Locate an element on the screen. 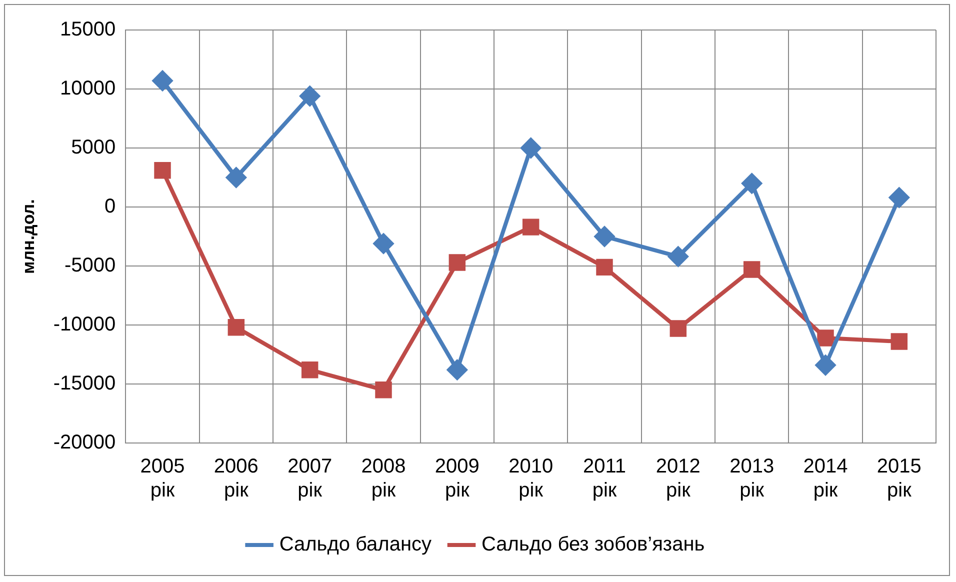 The width and height of the screenshot is (956, 582). x-tick-label: 2008 рік is located at coordinates (383, 479).